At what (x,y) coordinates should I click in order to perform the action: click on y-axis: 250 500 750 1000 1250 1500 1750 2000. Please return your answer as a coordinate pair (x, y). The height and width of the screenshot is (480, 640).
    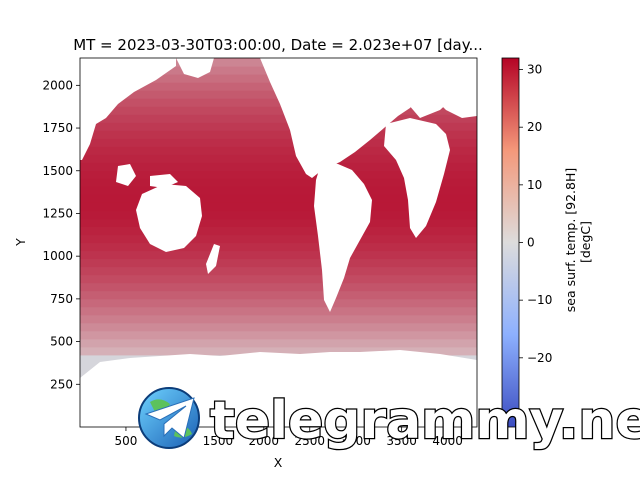
    Looking at the image, I should click on (61, 234).